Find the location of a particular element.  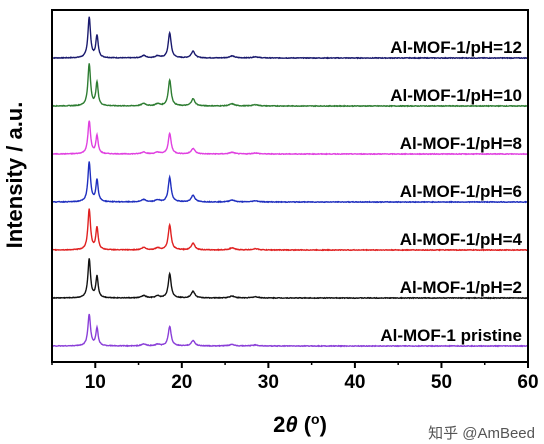

series-label: Al-MOF-1/pH=12 is located at coordinates (456, 47).